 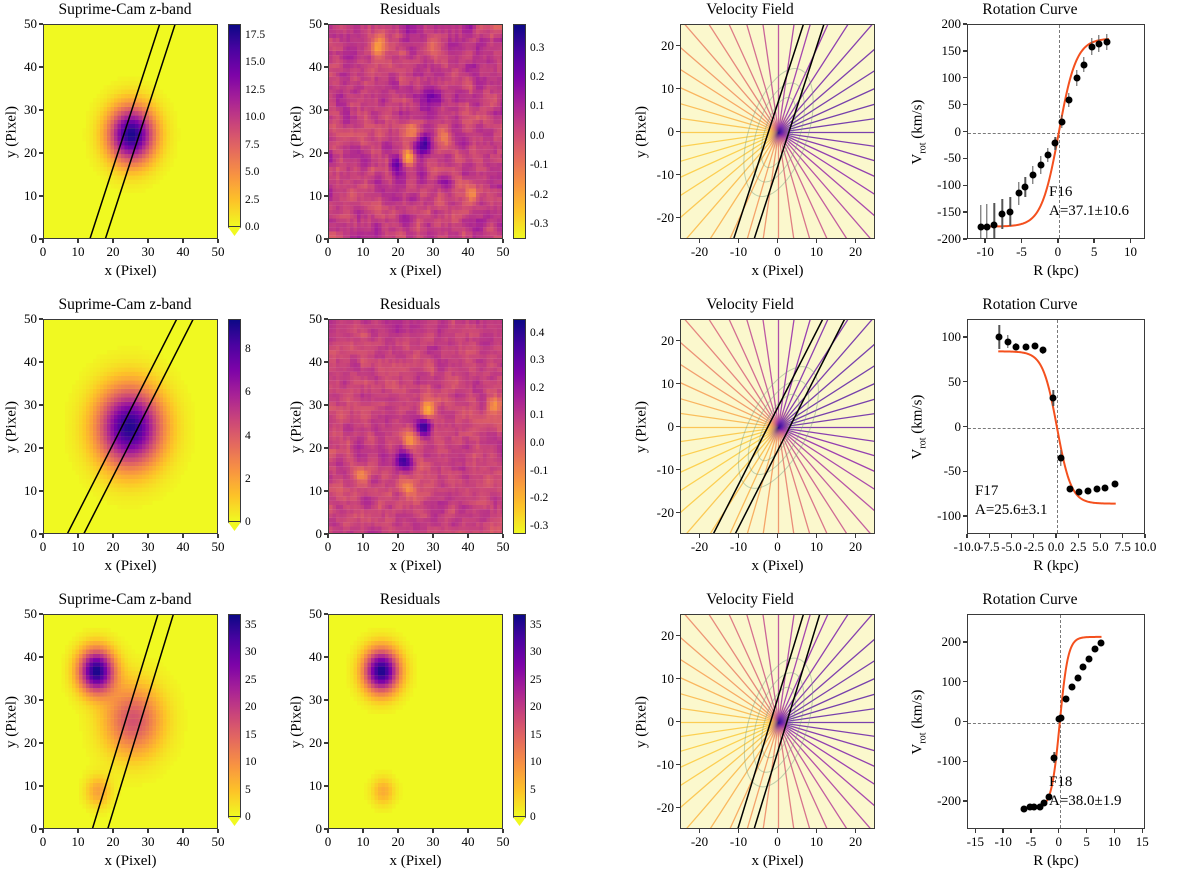 I want to click on x-axis-label: R (kpc), so click(x=1056, y=861).